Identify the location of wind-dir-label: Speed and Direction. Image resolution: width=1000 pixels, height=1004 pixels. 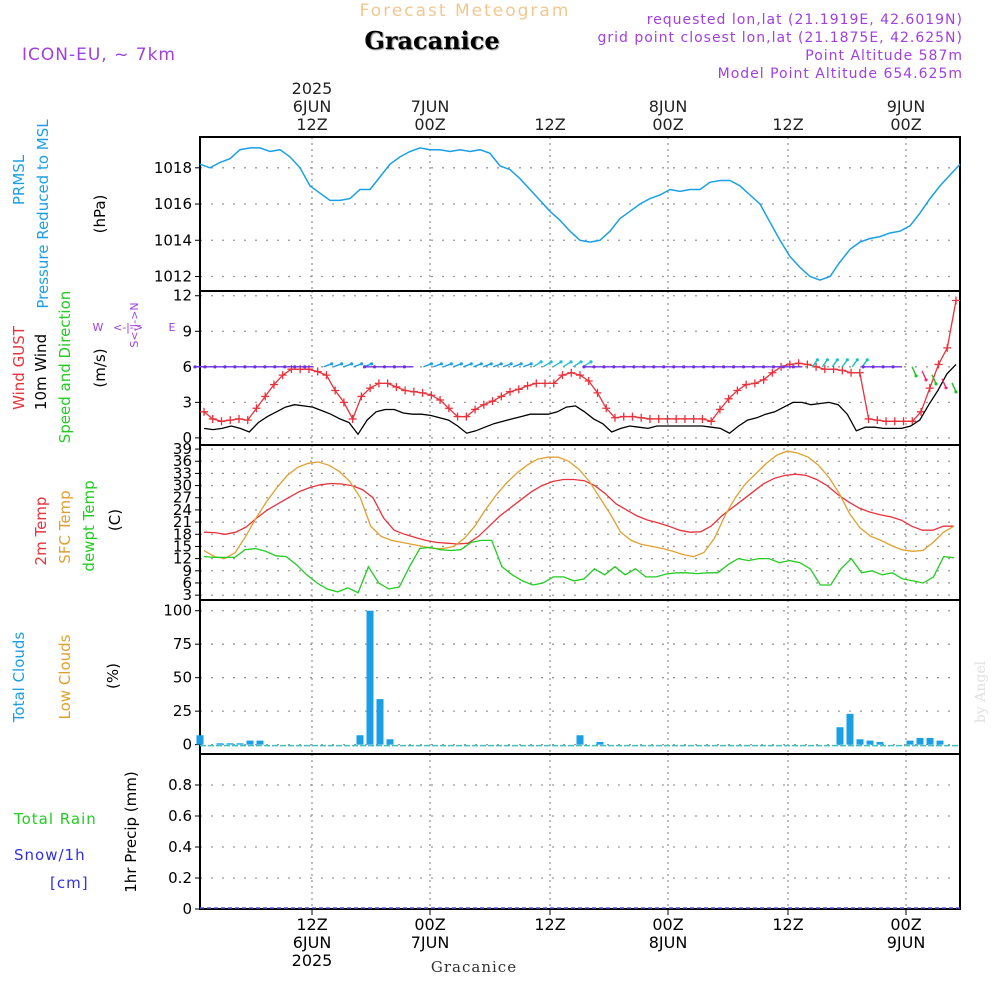
(65, 367).